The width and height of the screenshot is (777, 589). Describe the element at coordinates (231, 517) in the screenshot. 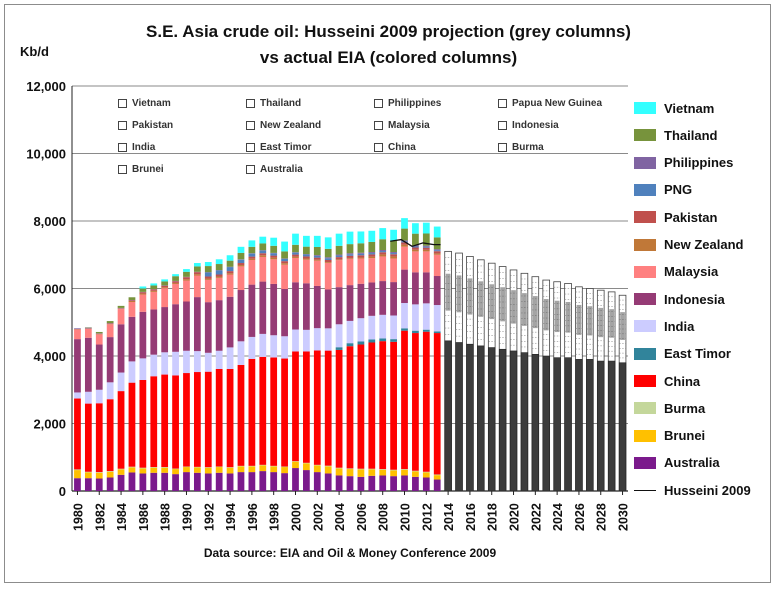

I see `x-tick-label: 1994` at that location.